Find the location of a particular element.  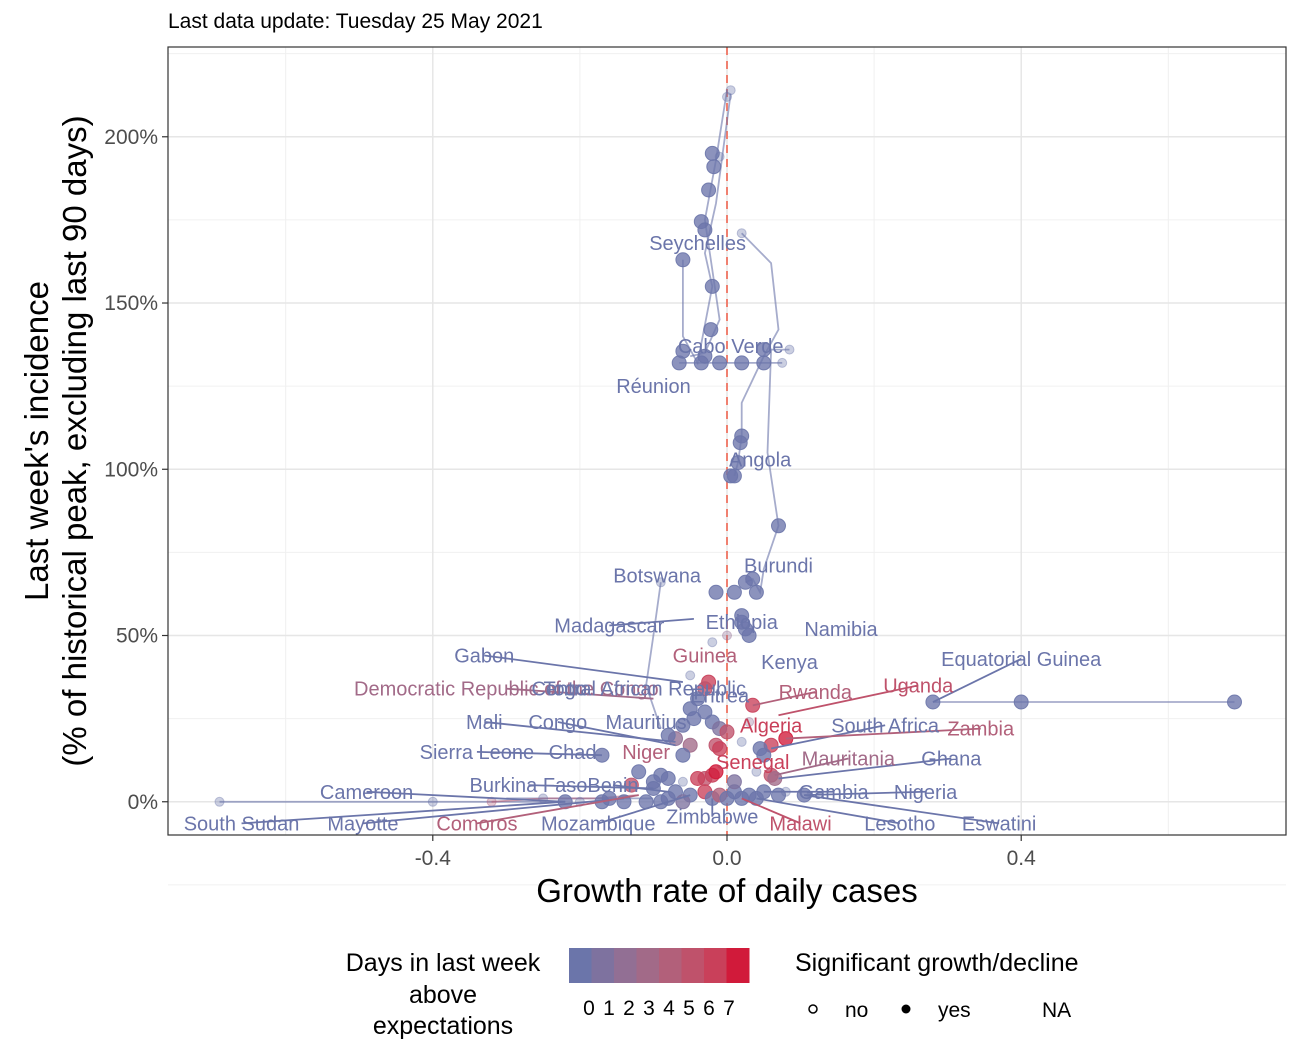

country-label: Nigeria is located at coordinates (926, 793).